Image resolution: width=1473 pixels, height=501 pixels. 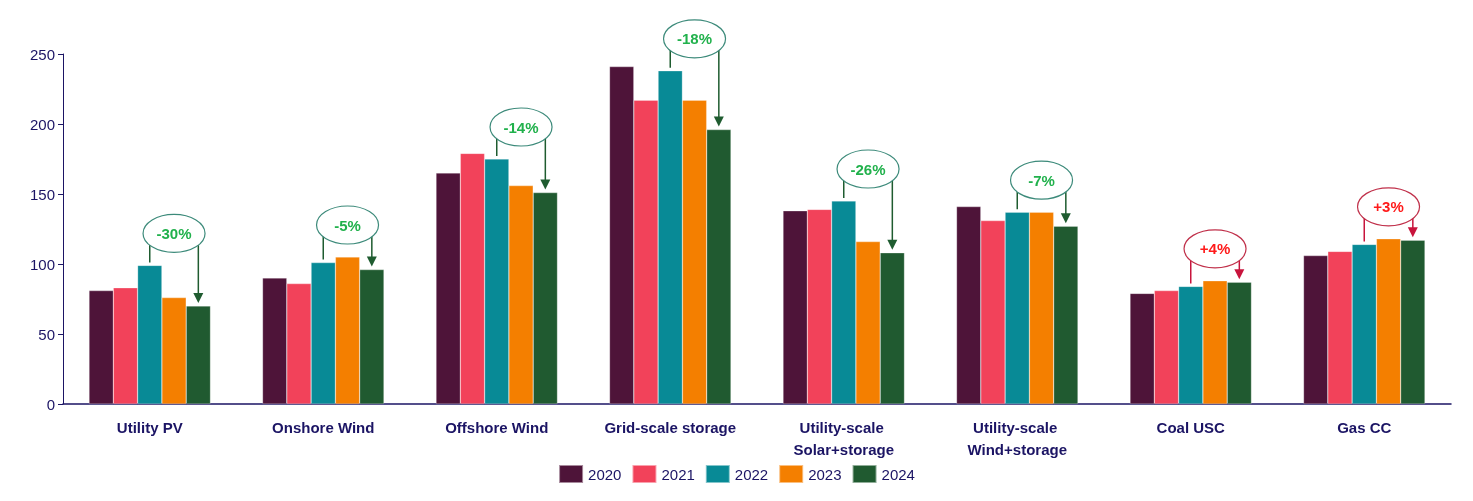 What do you see at coordinates (695, 39) in the screenshot?
I see `text: -18%` at bounding box center [695, 39].